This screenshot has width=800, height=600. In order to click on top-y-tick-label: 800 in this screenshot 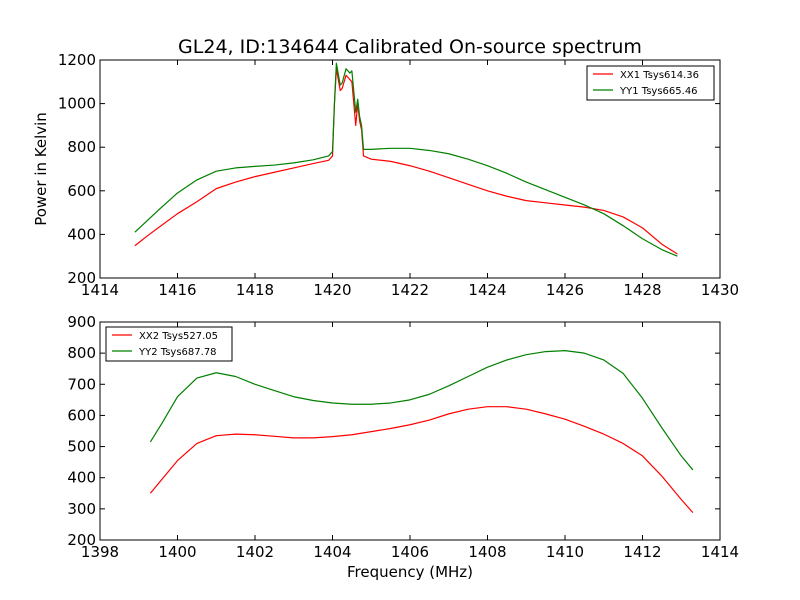, I will do `click(81, 147)`.